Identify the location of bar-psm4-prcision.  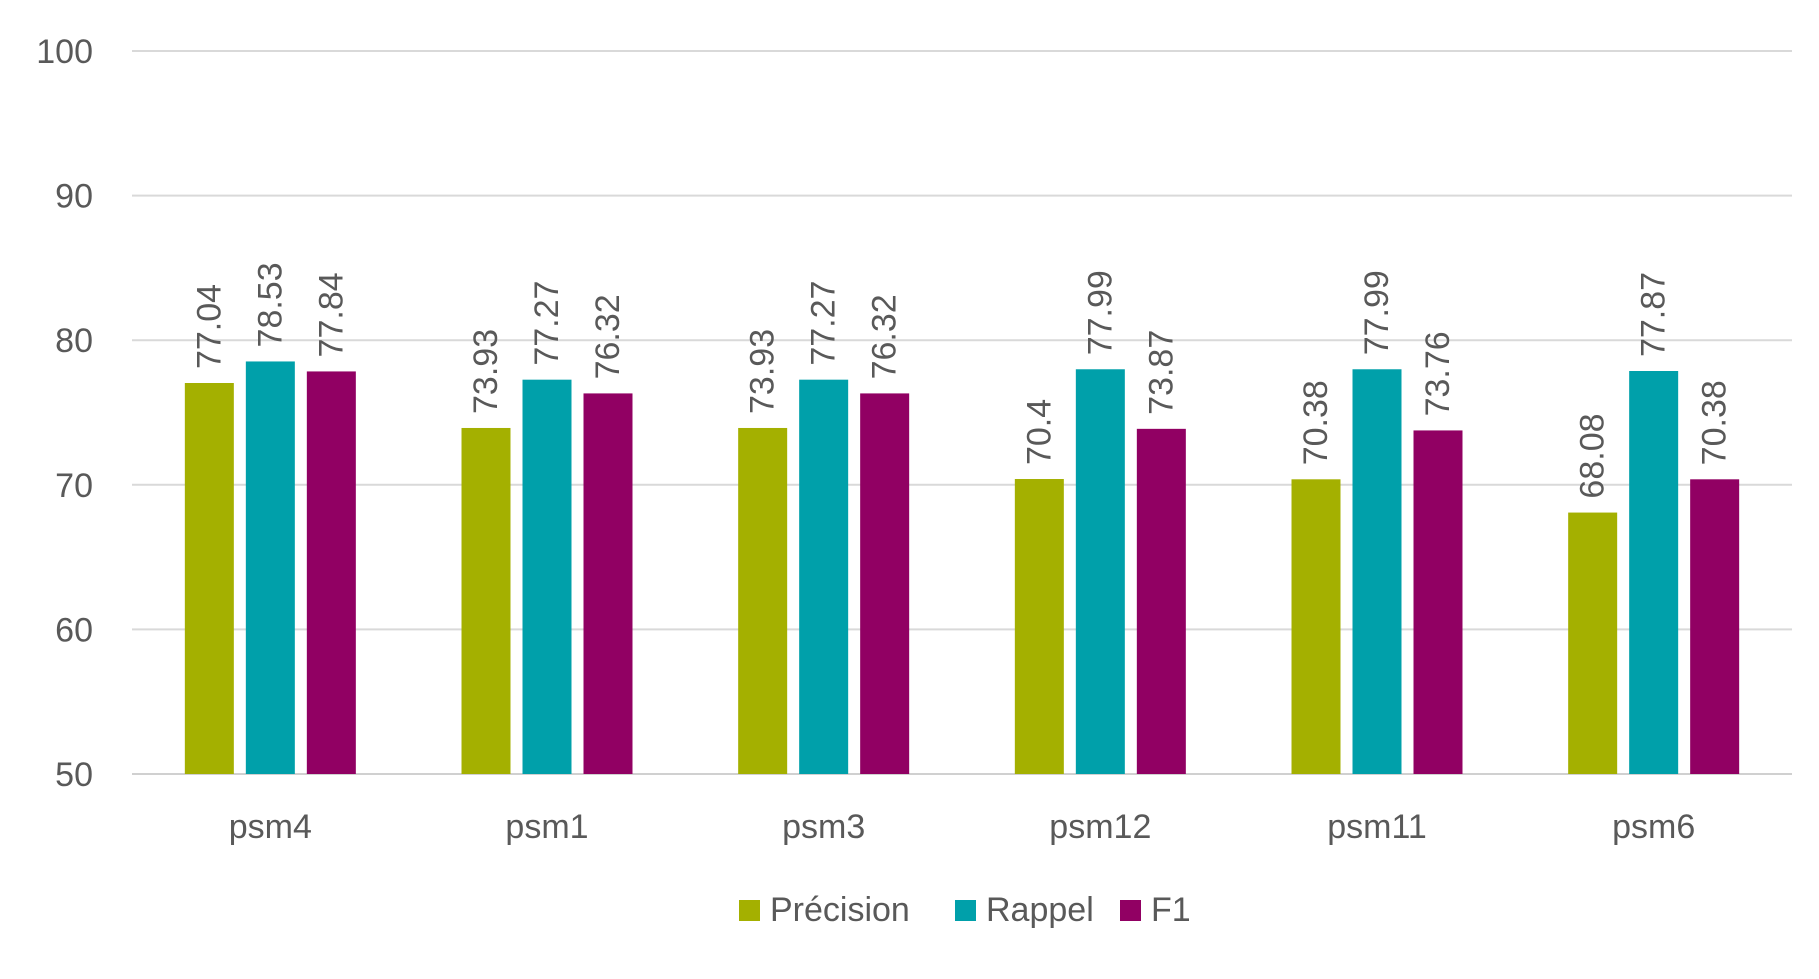
(209, 578).